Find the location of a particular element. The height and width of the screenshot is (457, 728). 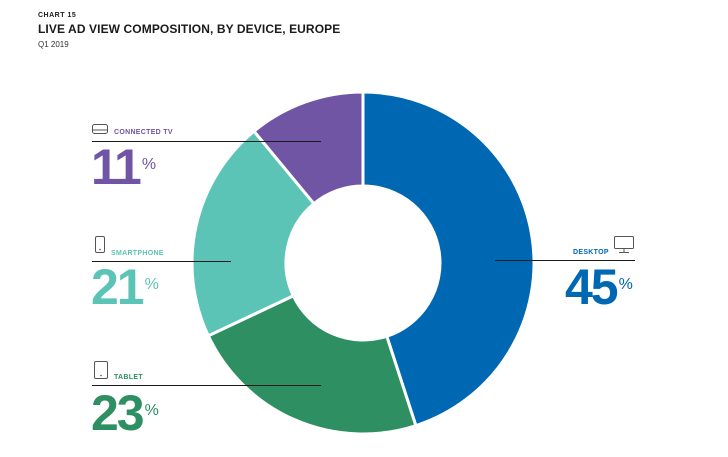

leader-line-tablet is located at coordinates (206, 385).